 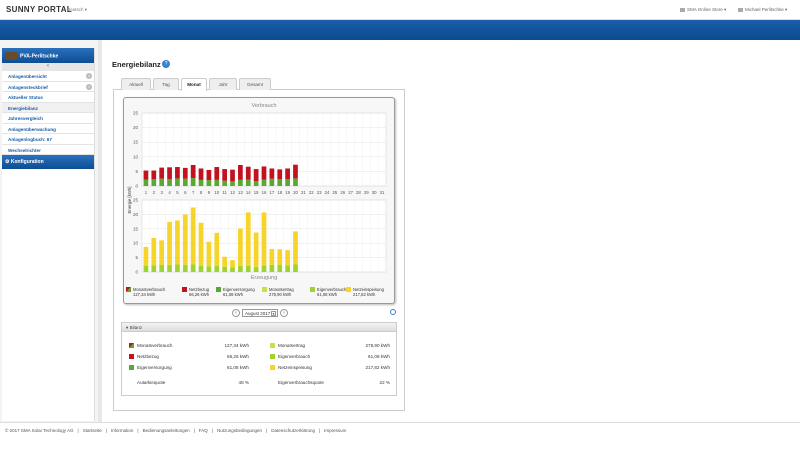 What do you see at coordinates (224, 192) in the screenshot?
I see `x-tick-label: 11` at bounding box center [224, 192].